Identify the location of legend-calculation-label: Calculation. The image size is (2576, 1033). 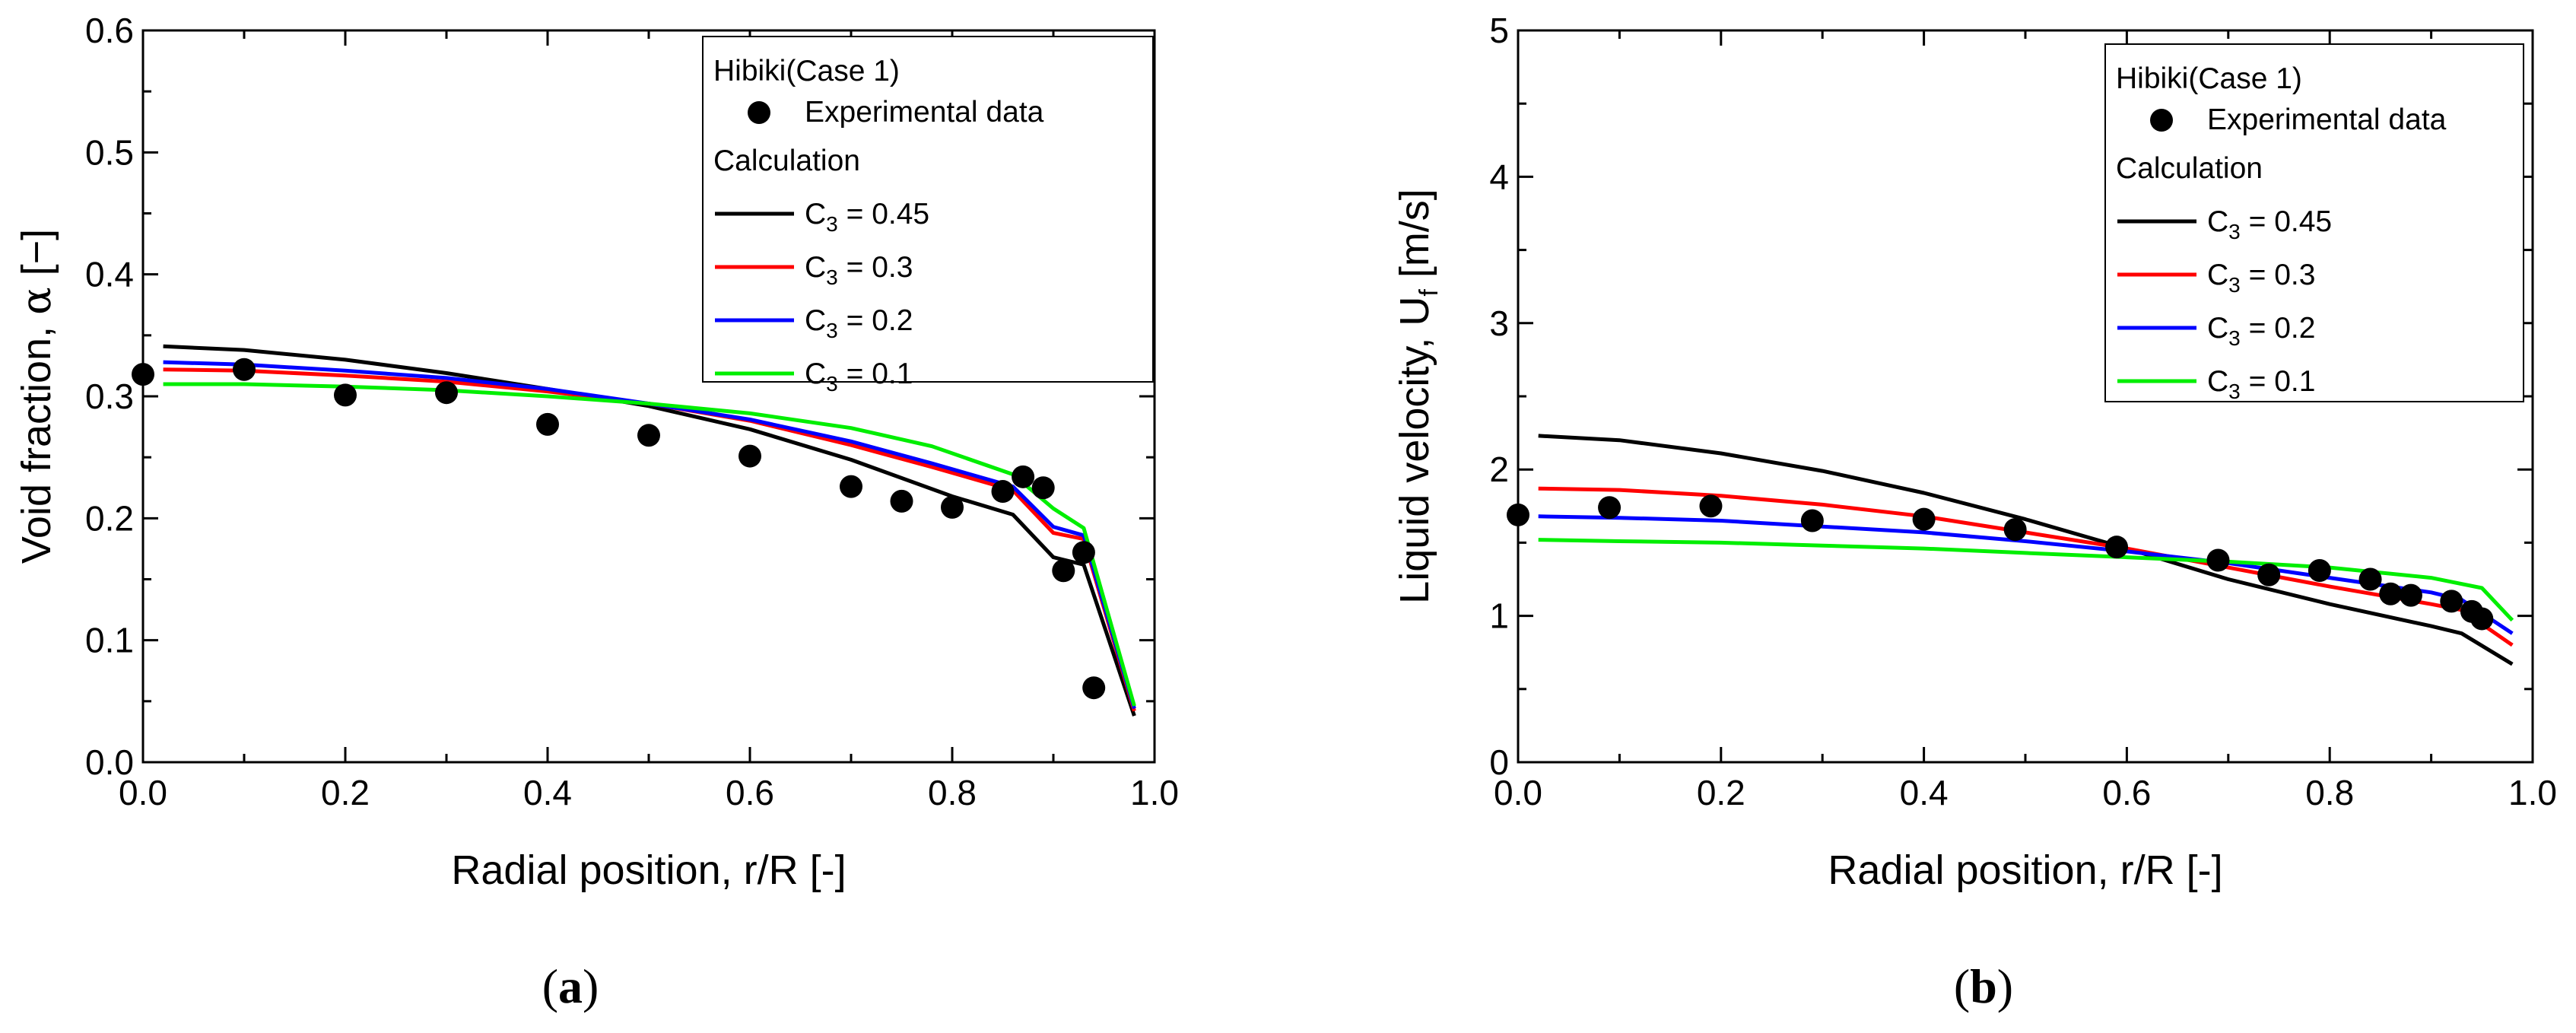
(2189, 168).